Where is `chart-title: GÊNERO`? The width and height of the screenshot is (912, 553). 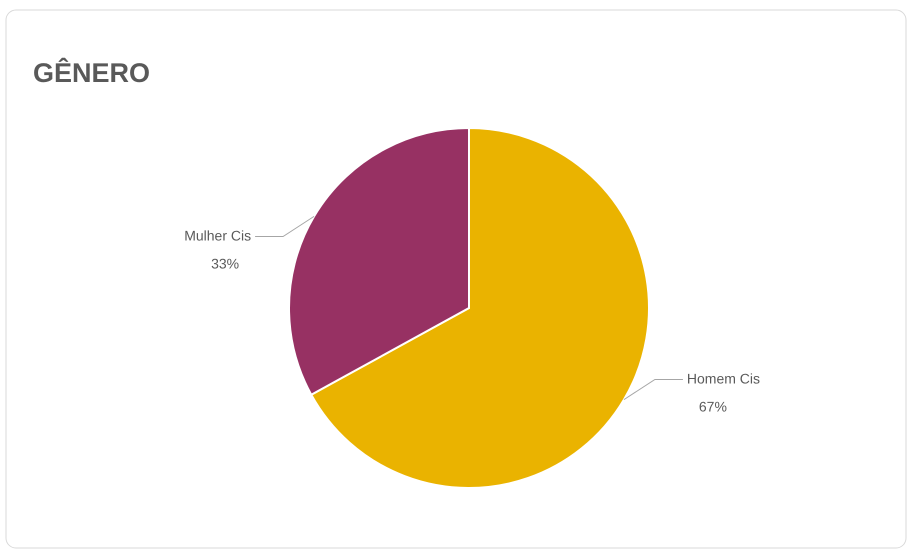
chart-title: GÊNERO is located at coordinates (91, 72).